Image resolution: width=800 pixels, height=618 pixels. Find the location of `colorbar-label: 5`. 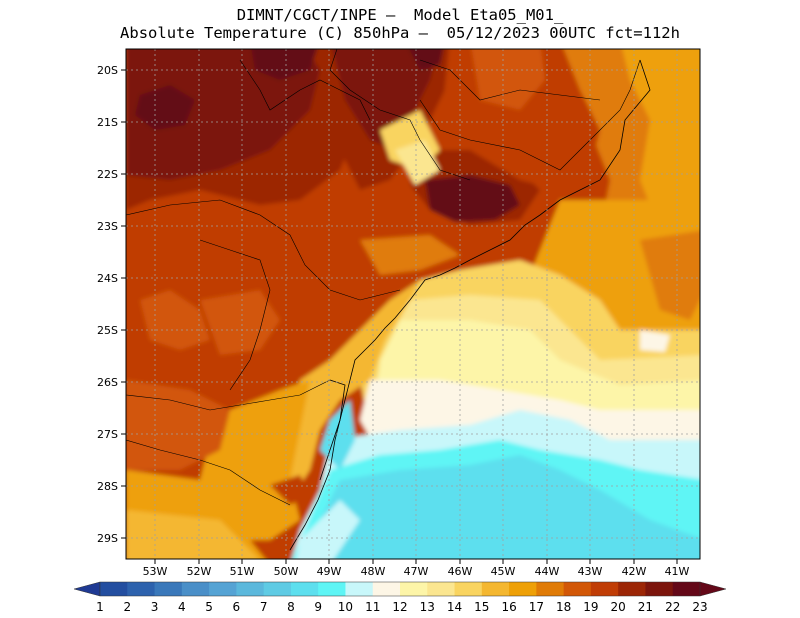

colorbar-label: 5 is located at coordinates (209, 607).